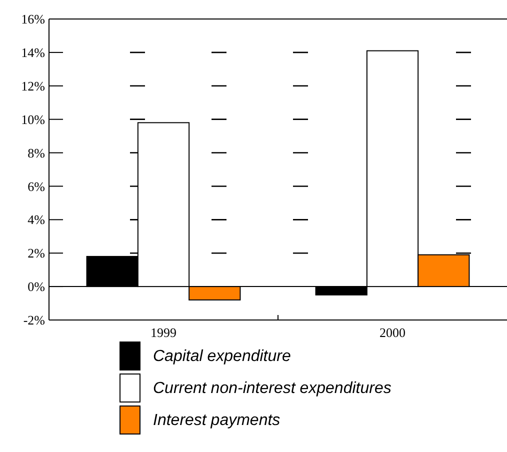  What do you see at coordinates (37, 152) in the screenshot?
I see `y-tick-label: 8%` at bounding box center [37, 152].